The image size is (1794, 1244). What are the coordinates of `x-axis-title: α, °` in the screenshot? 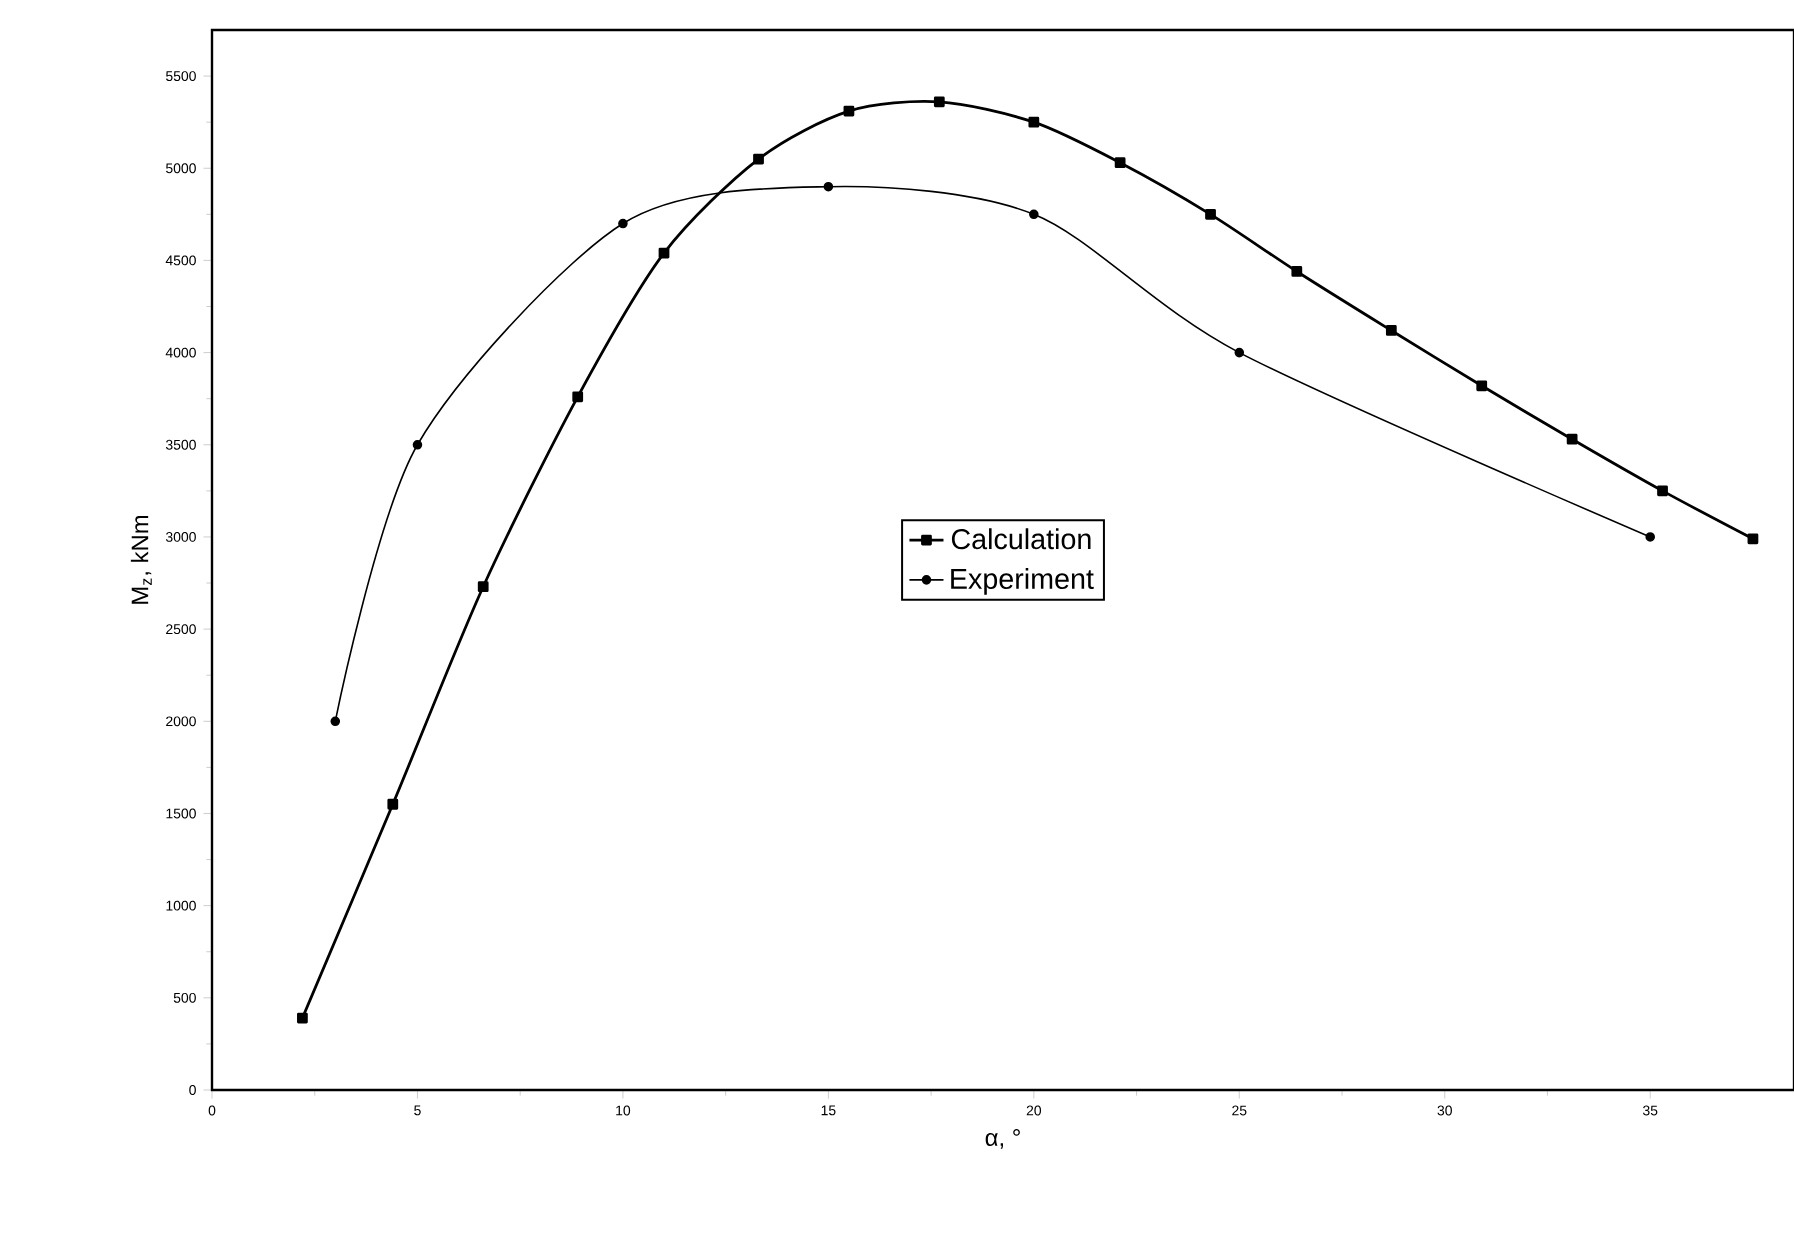 It's located at (1002, 1139).